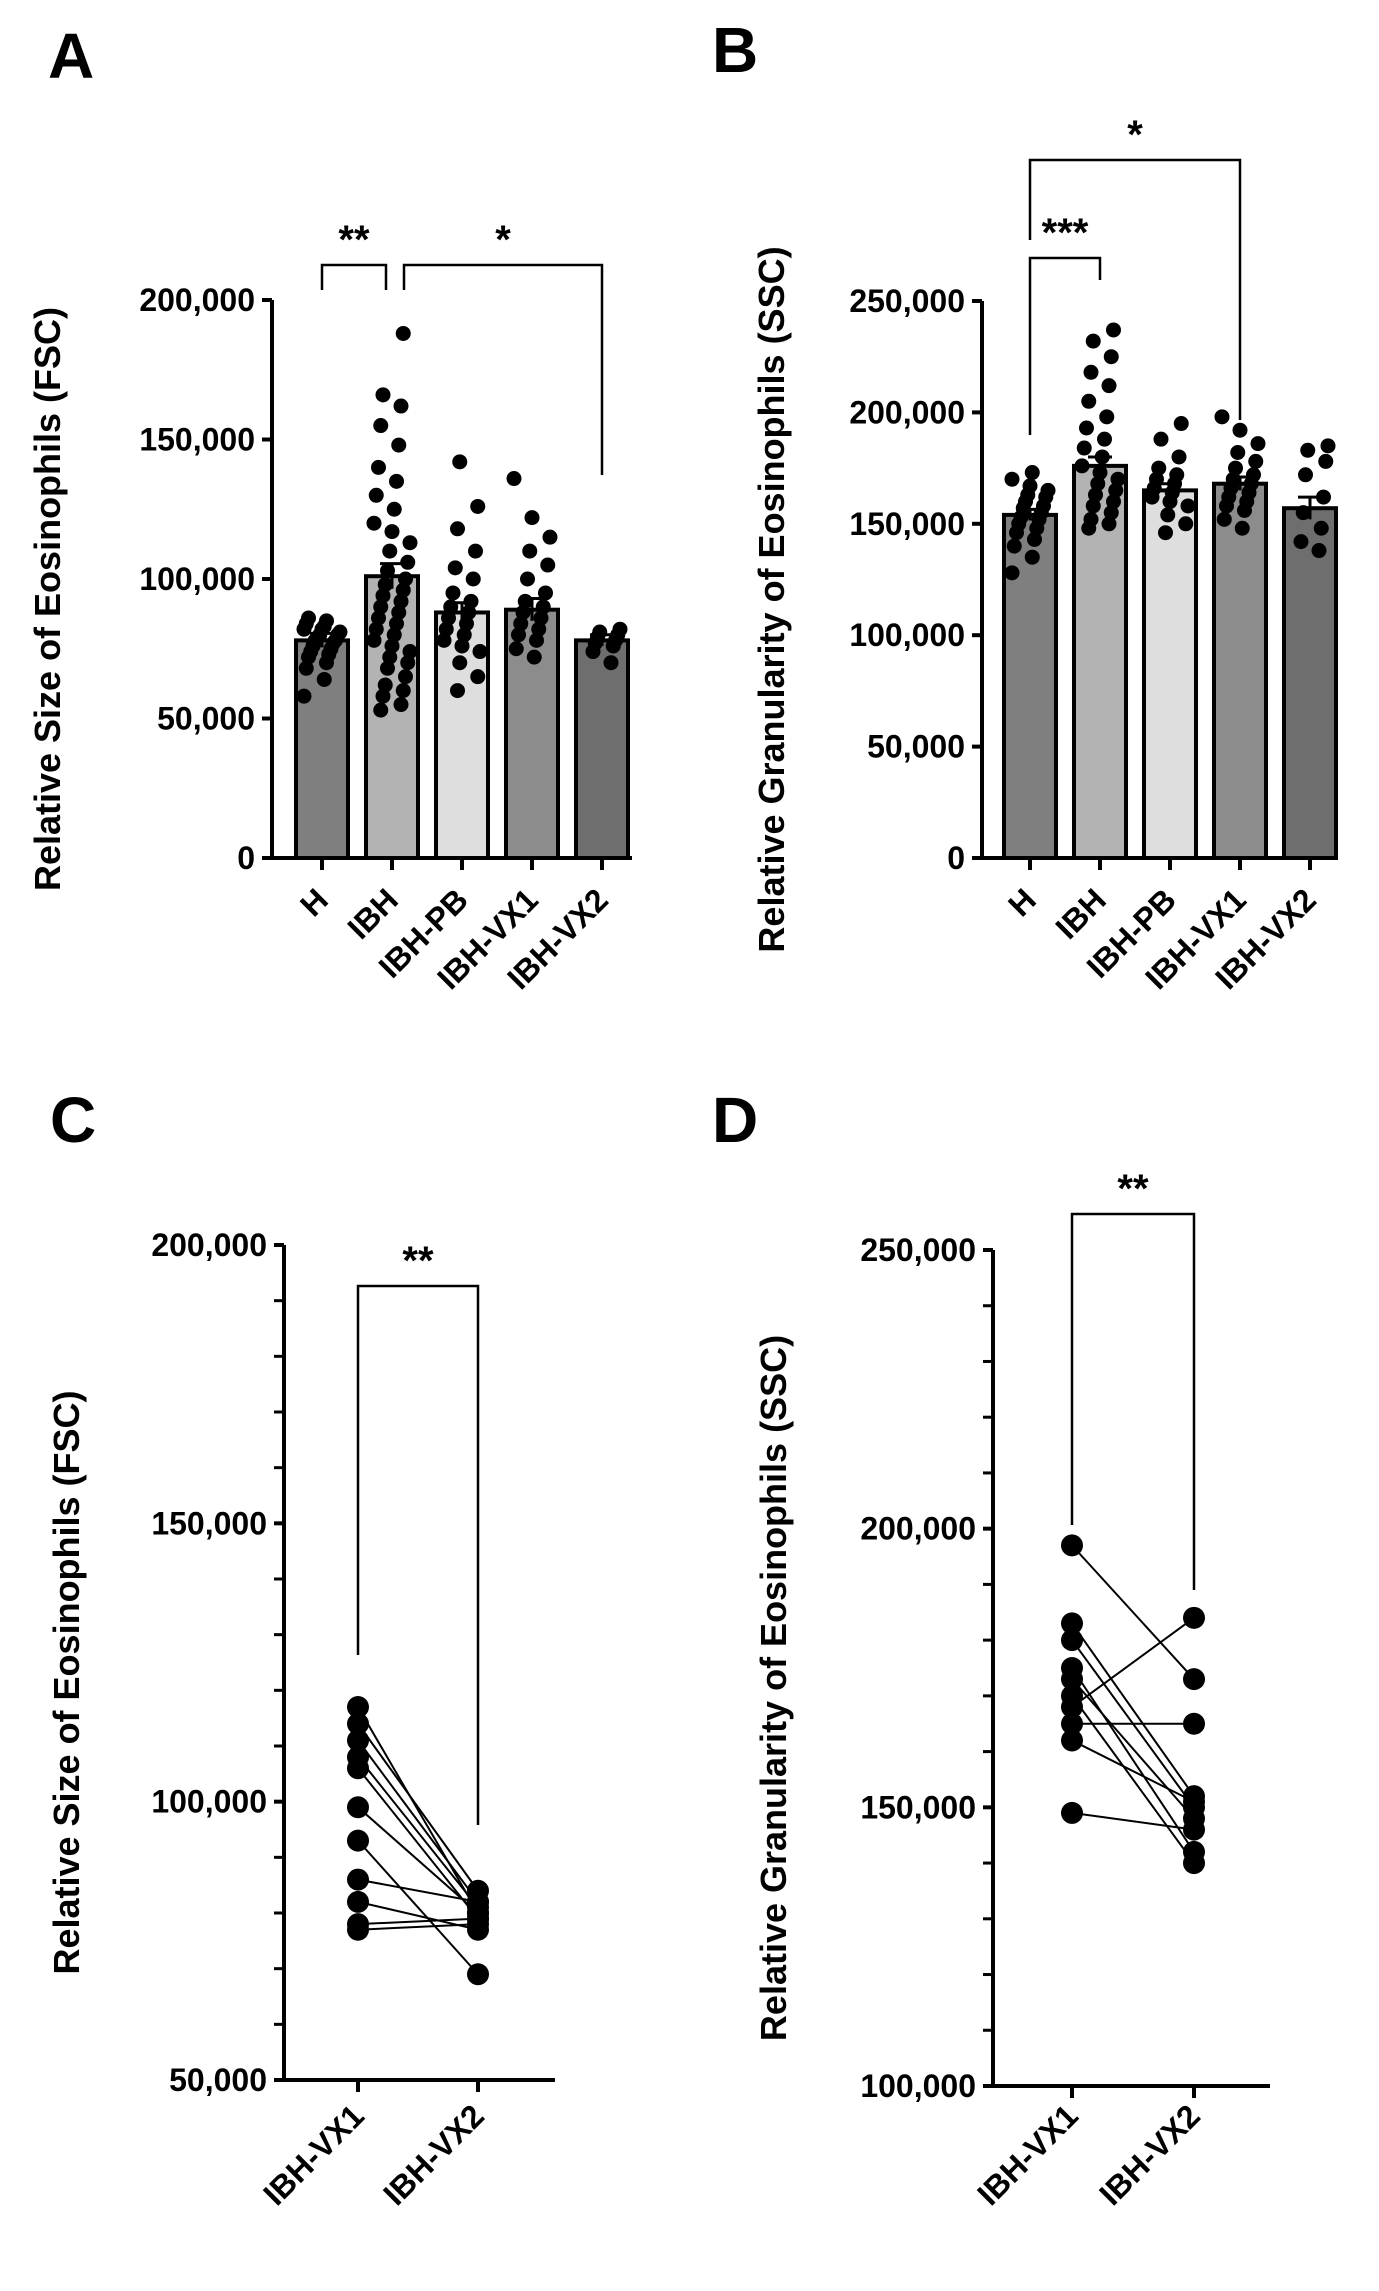  Describe the element at coordinates (418, 1554) in the screenshot. I see `significance-bracket-c` at that location.